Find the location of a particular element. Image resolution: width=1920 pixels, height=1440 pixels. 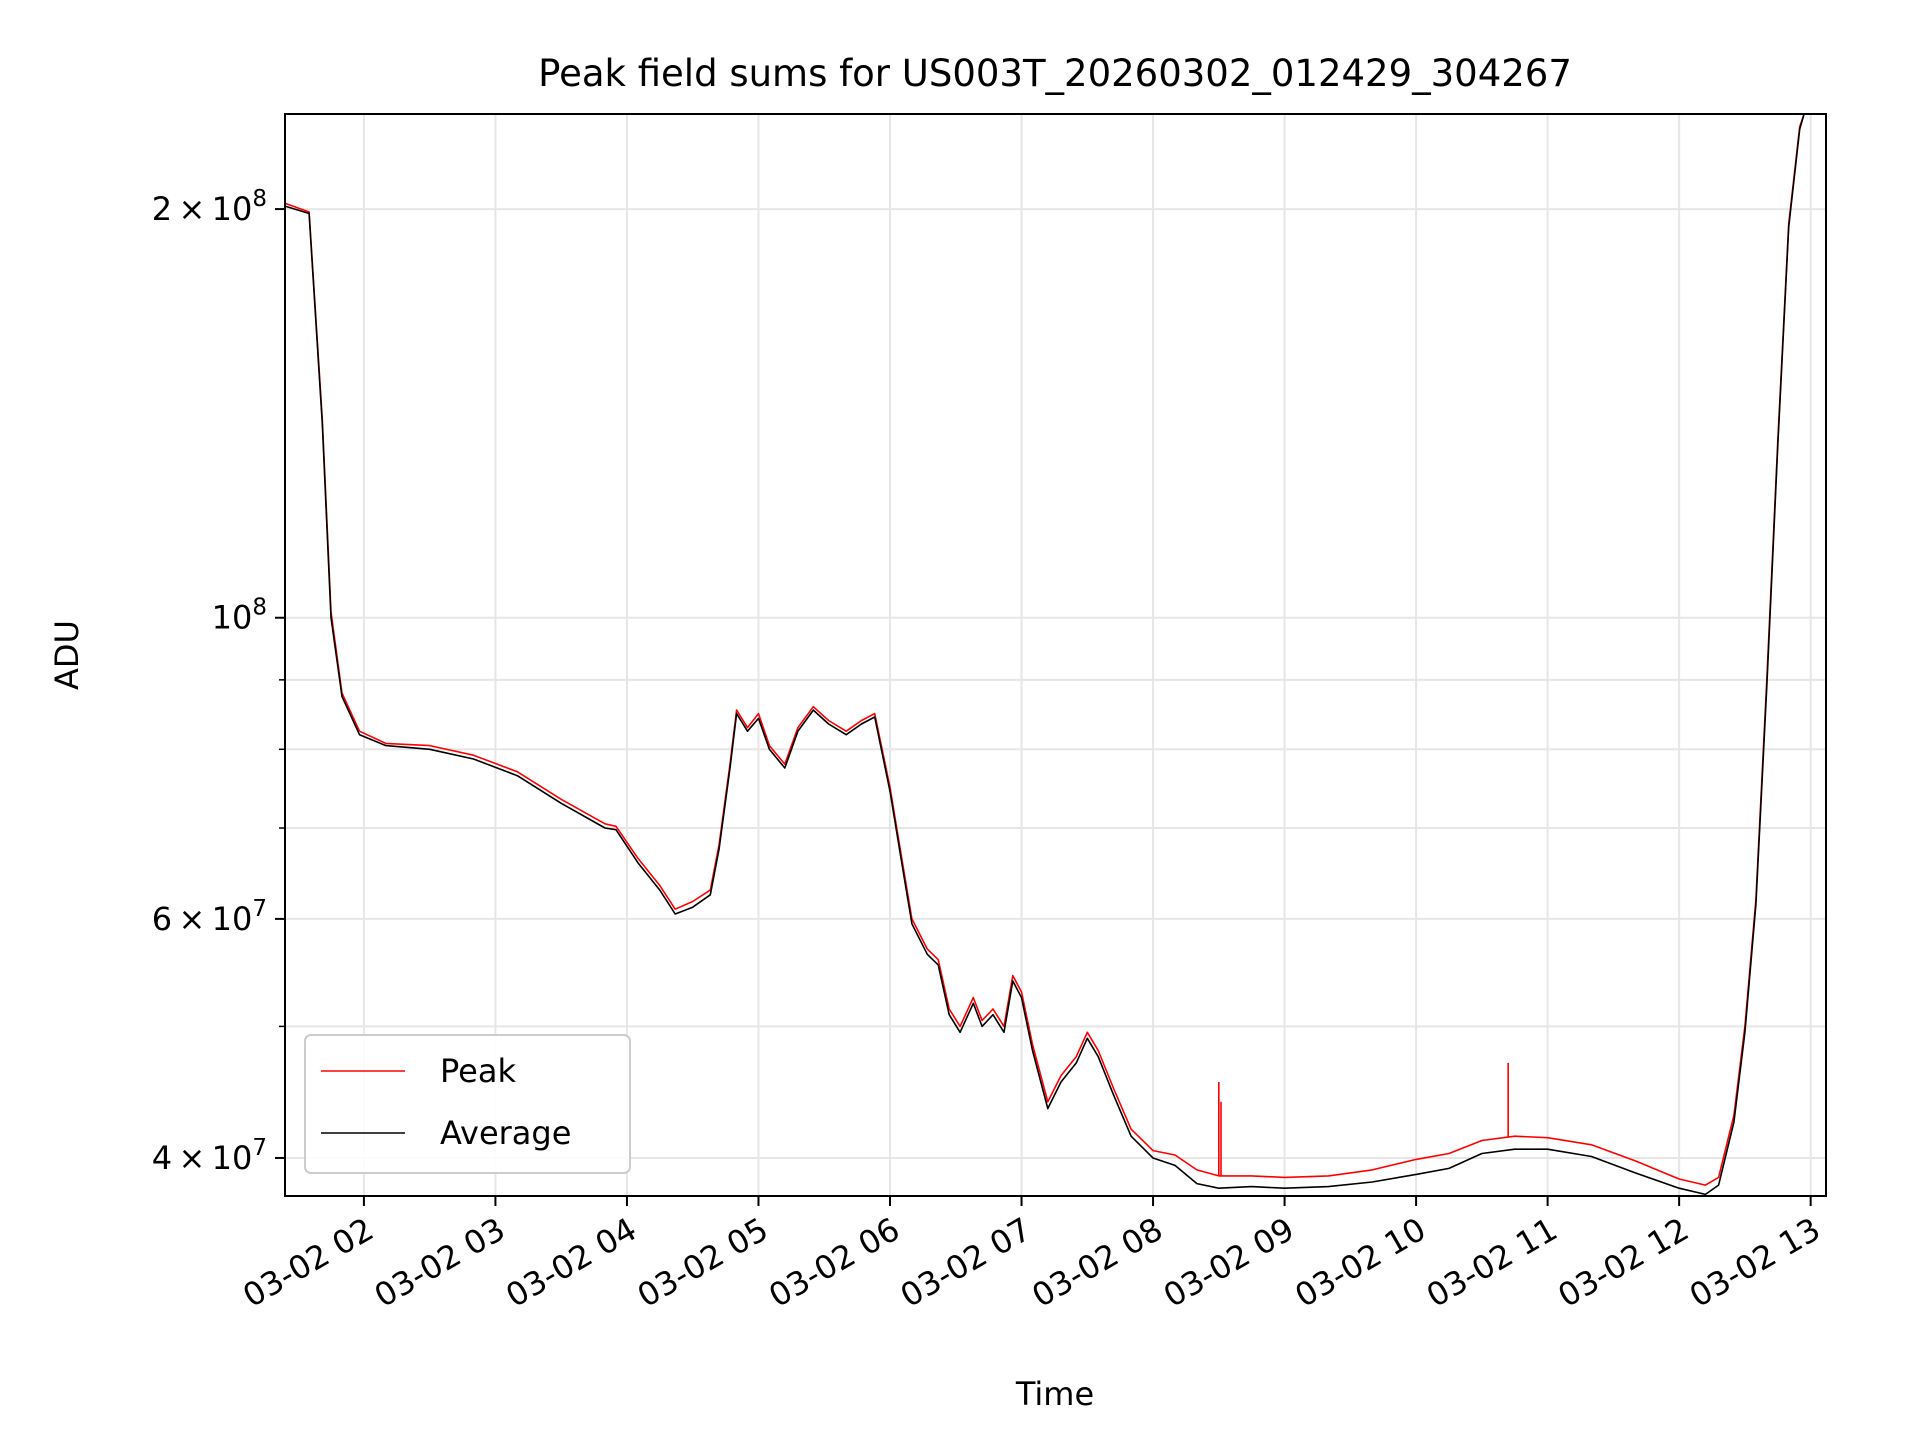

y-axis-label: ADU is located at coordinates (67, 655).